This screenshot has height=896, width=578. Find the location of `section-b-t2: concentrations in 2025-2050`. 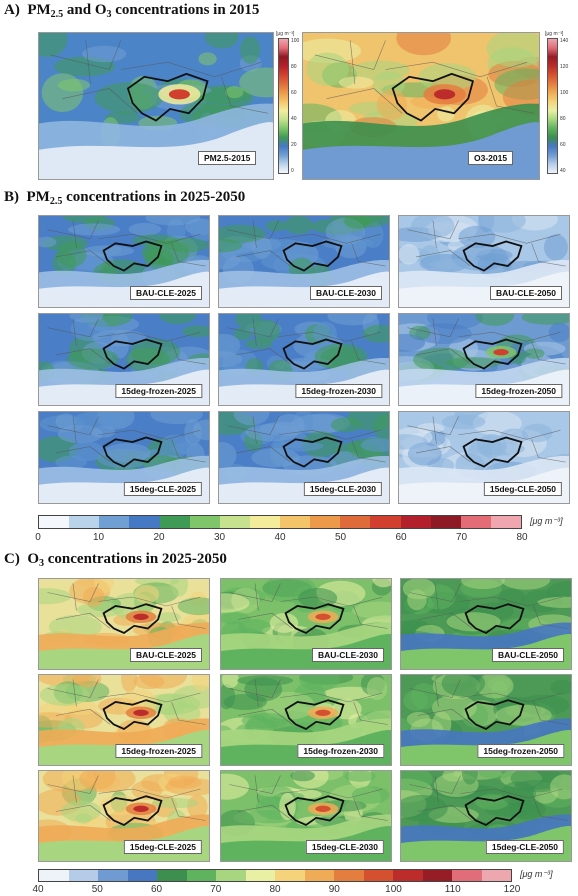

section-b-t2: concentrations in 2025-2050 is located at coordinates (154, 197).